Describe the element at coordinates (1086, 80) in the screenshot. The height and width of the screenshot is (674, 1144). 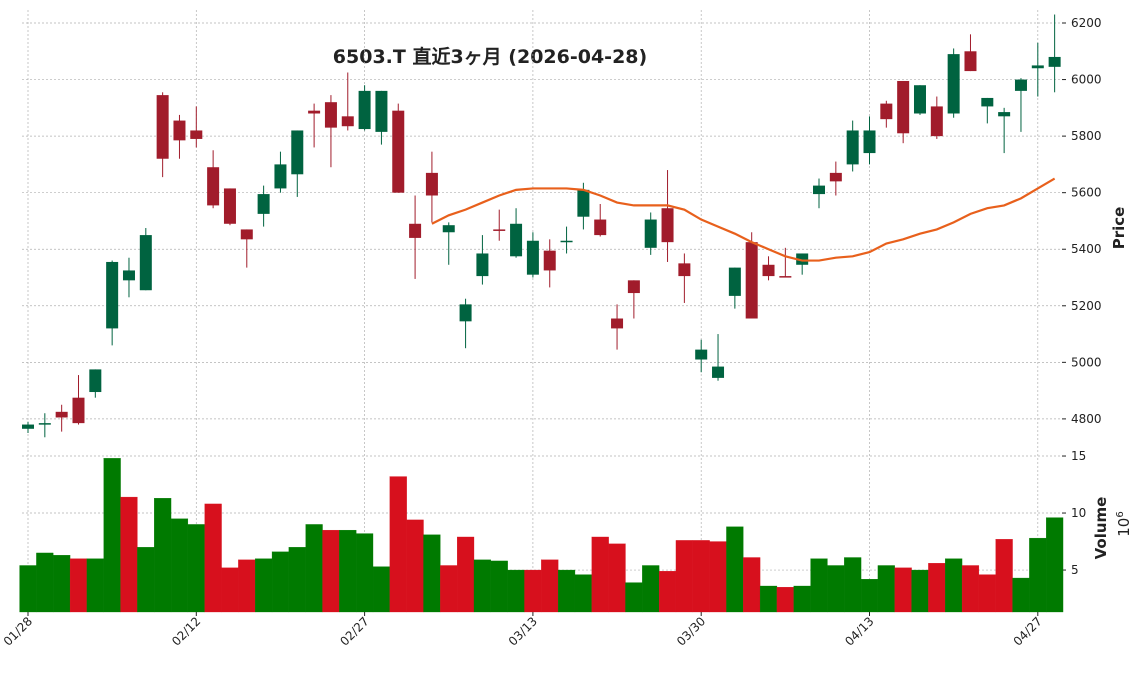
I see `y-tick-label: 6000` at that location.